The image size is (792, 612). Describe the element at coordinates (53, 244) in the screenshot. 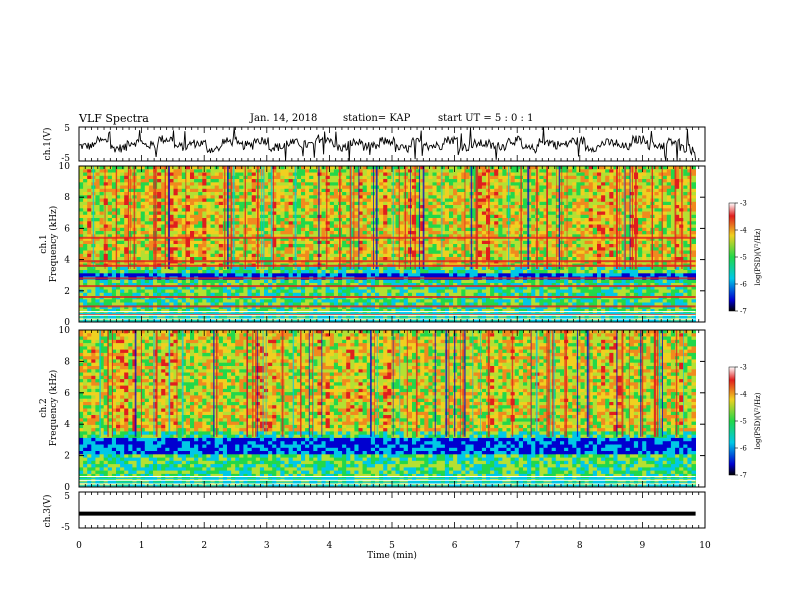

I see `ch1-freq-ylabel: Frequency (kHz)` at that location.